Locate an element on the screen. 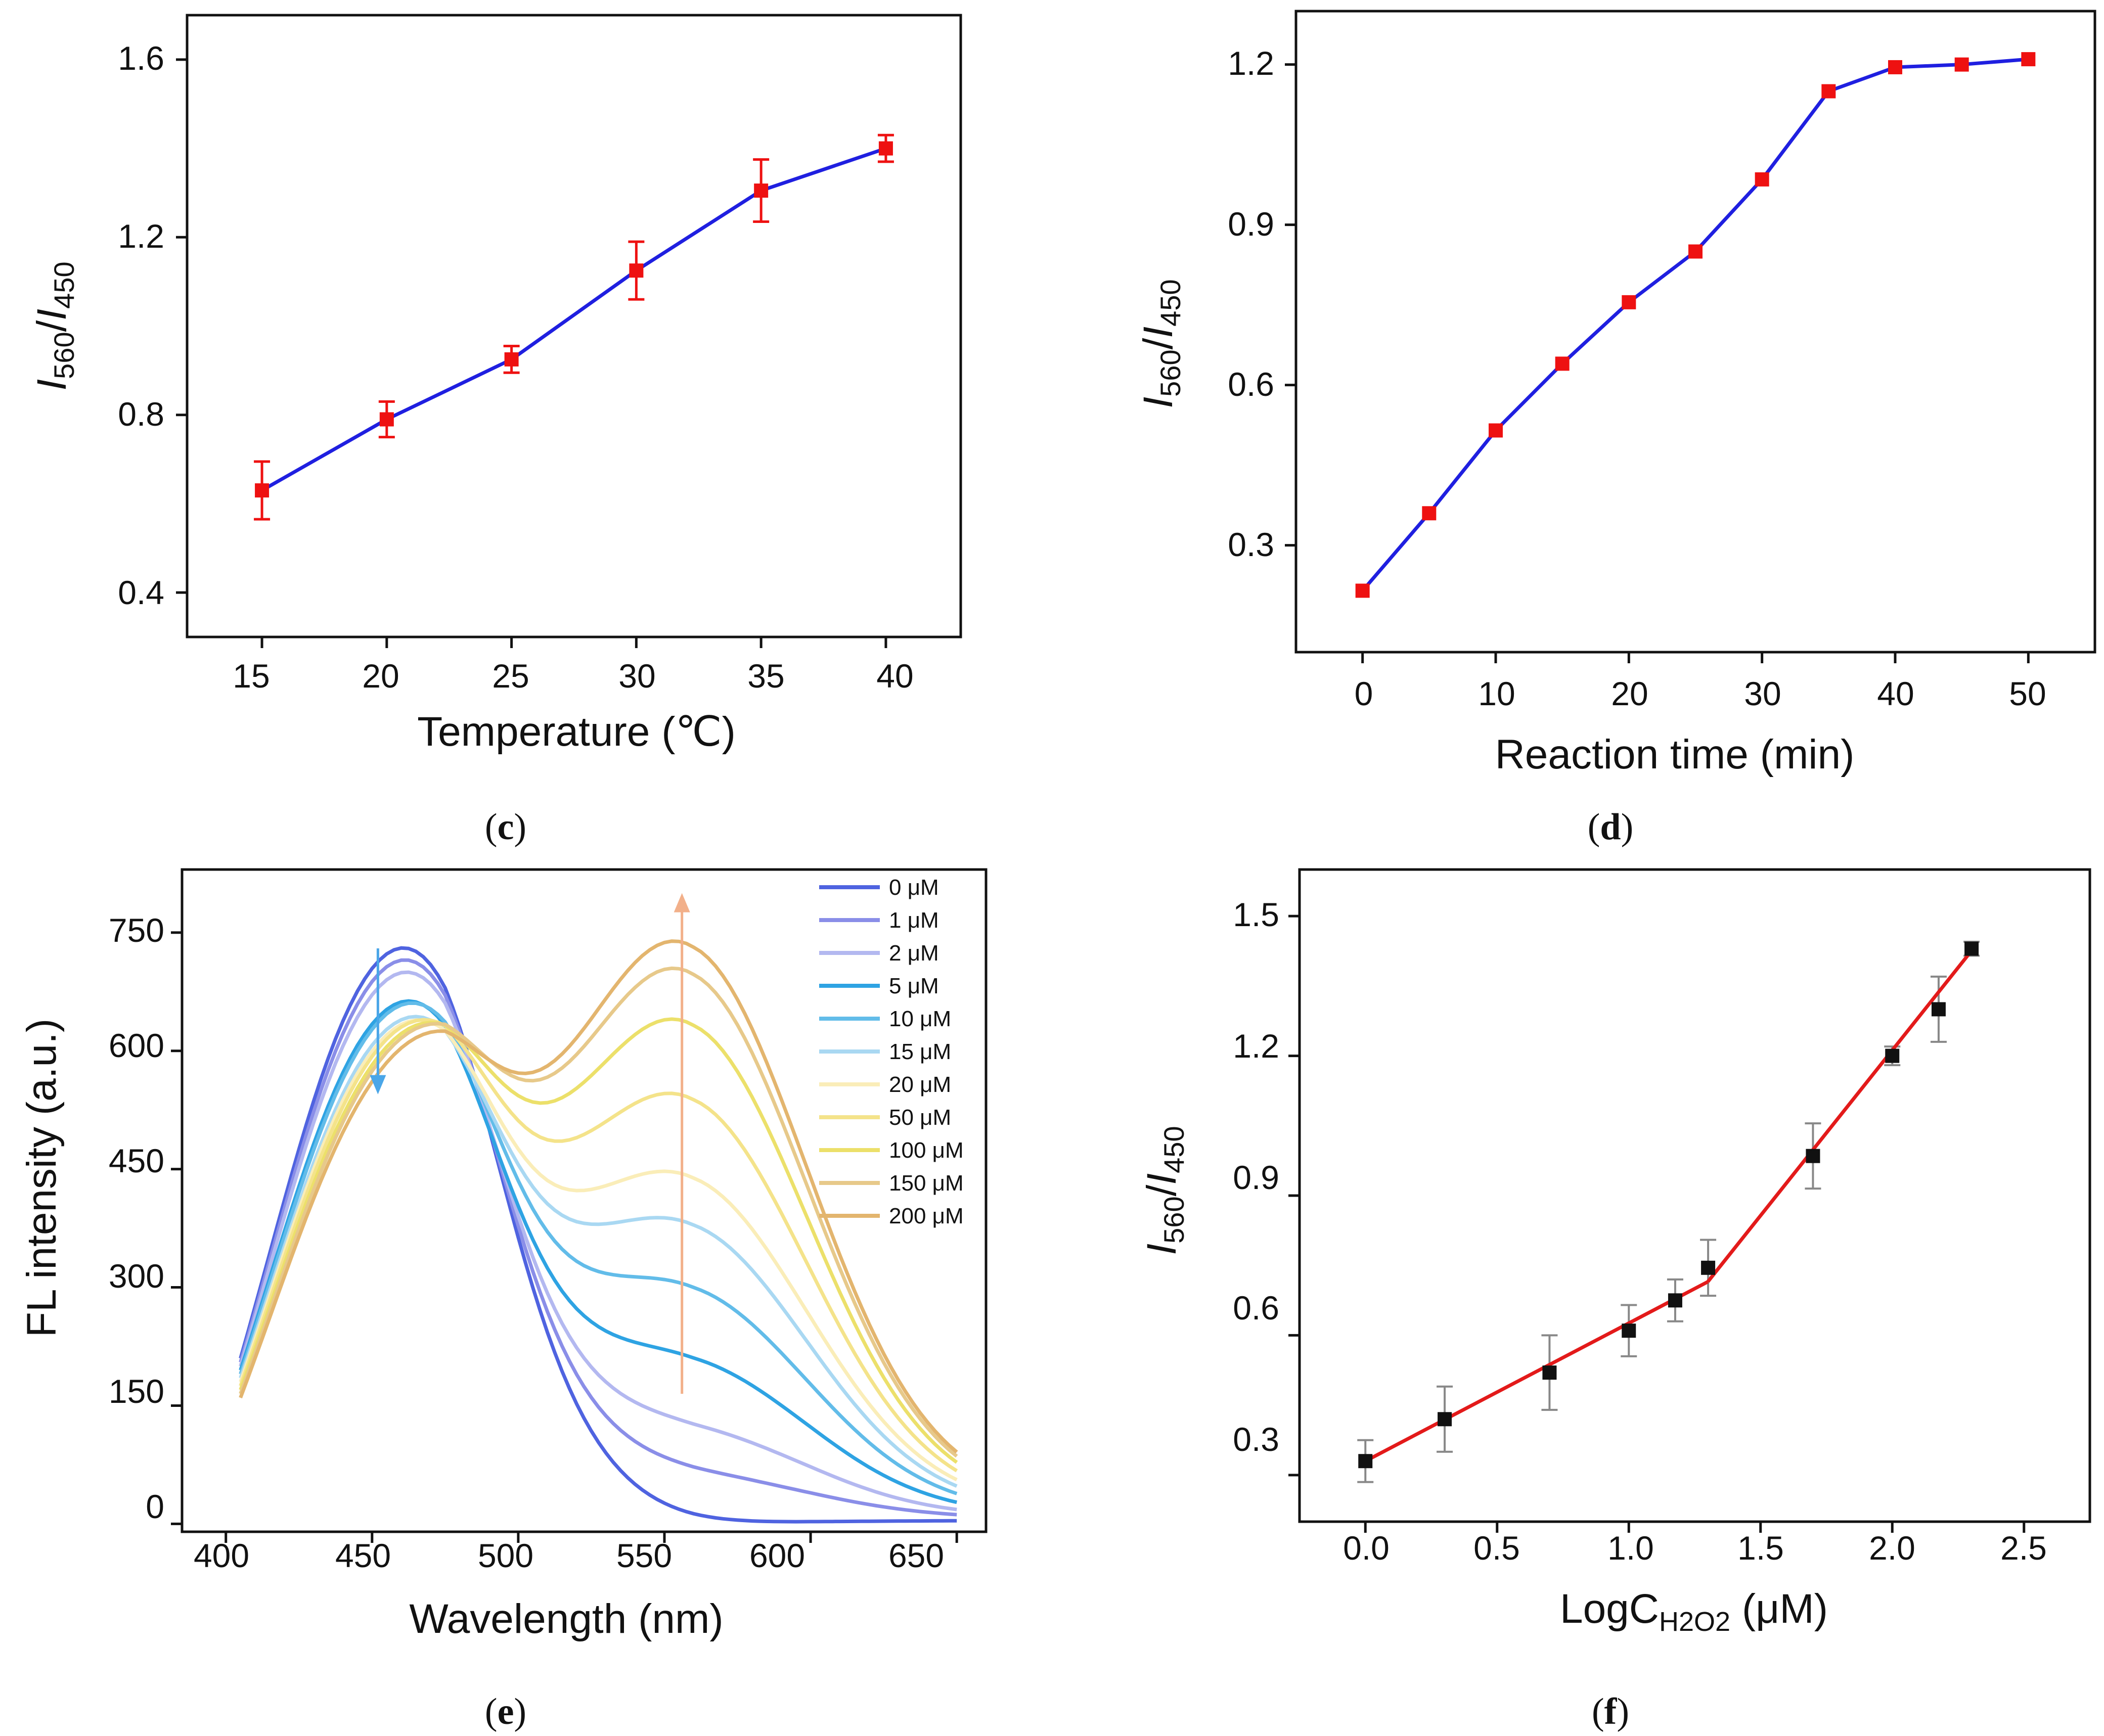 The image size is (2104, 1736). y-label-var1: I is located at coordinates (52, 385).